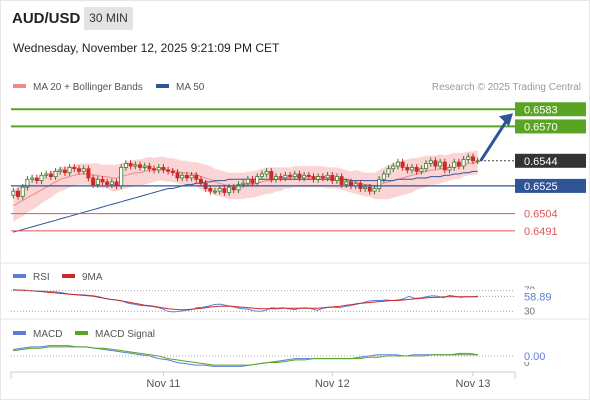 This screenshot has width=590, height=400. I want to click on rsi-value-label: 58.89, so click(538, 297).